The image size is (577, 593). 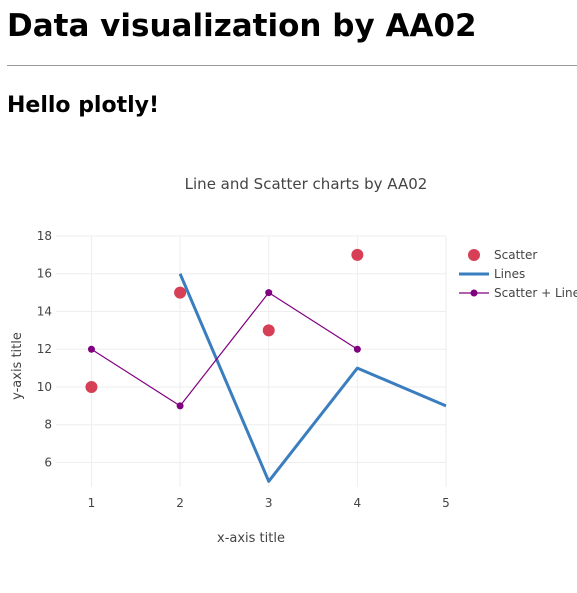 I want to click on y-tick-label: 12, so click(x=44, y=349).